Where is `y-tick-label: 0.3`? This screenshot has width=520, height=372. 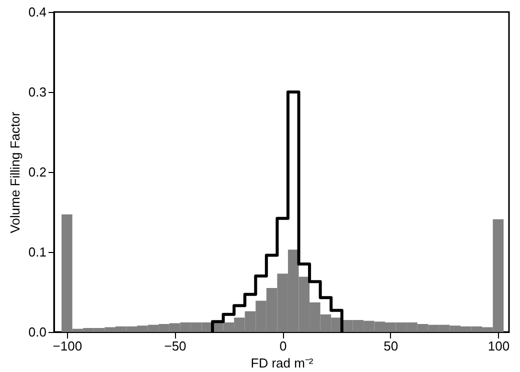
y-tick-label: 0.3 is located at coordinates (37, 92).